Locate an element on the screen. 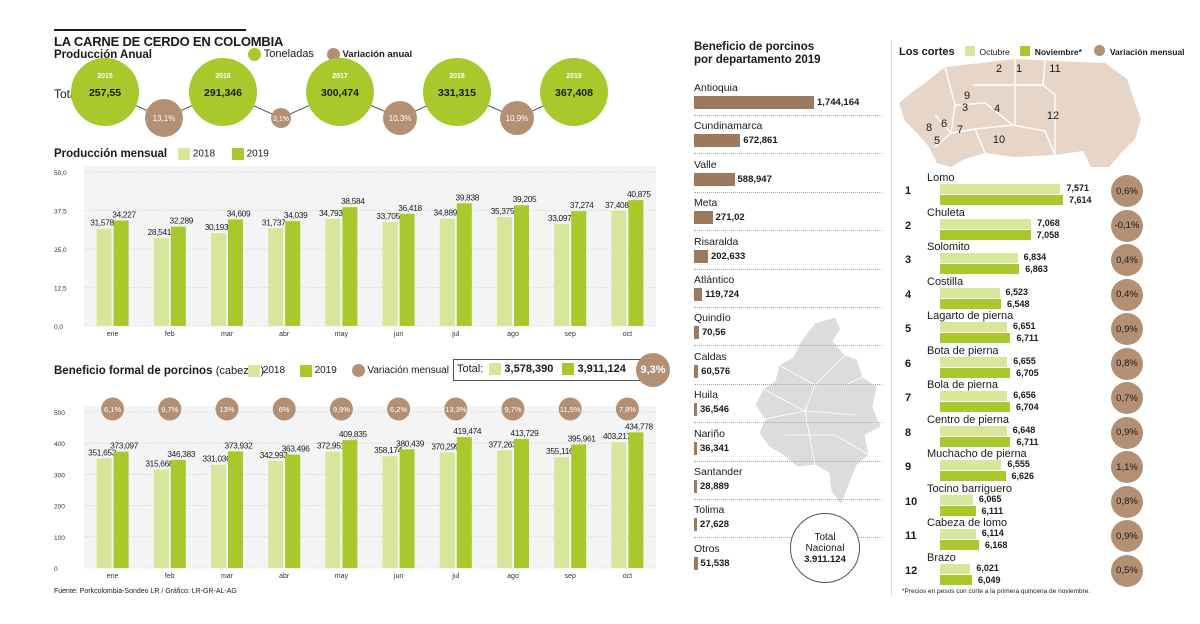 This screenshot has height=624, width=1200. cut-value-noviembre: 6,704 is located at coordinates (1027, 407).